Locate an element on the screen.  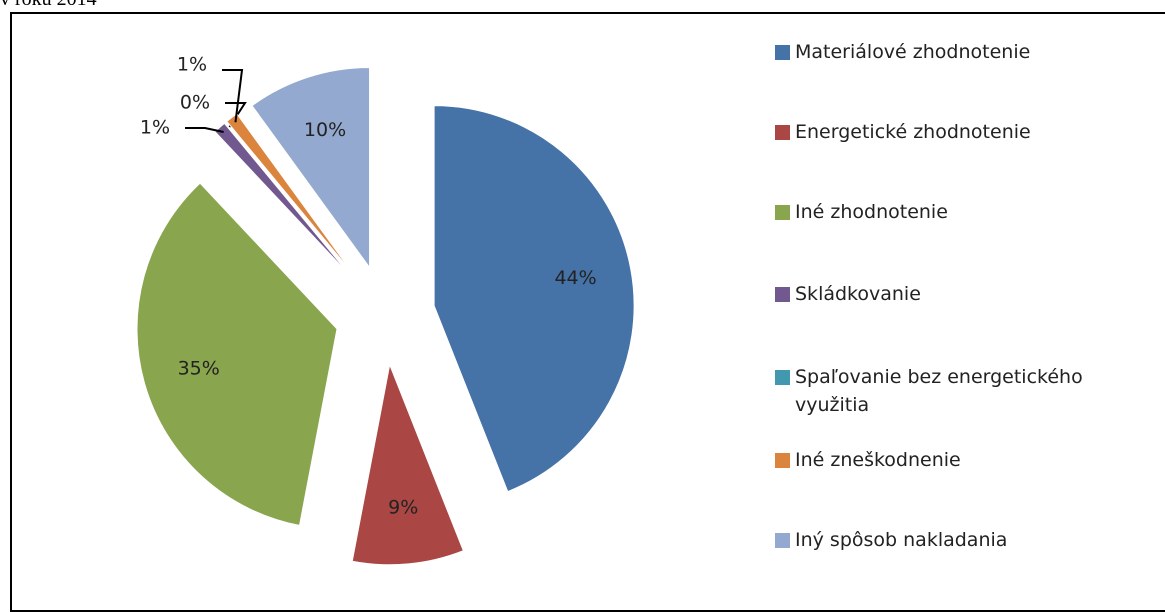
legend-item: Iný spôsob nakladania is located at coordinates (891, 540).